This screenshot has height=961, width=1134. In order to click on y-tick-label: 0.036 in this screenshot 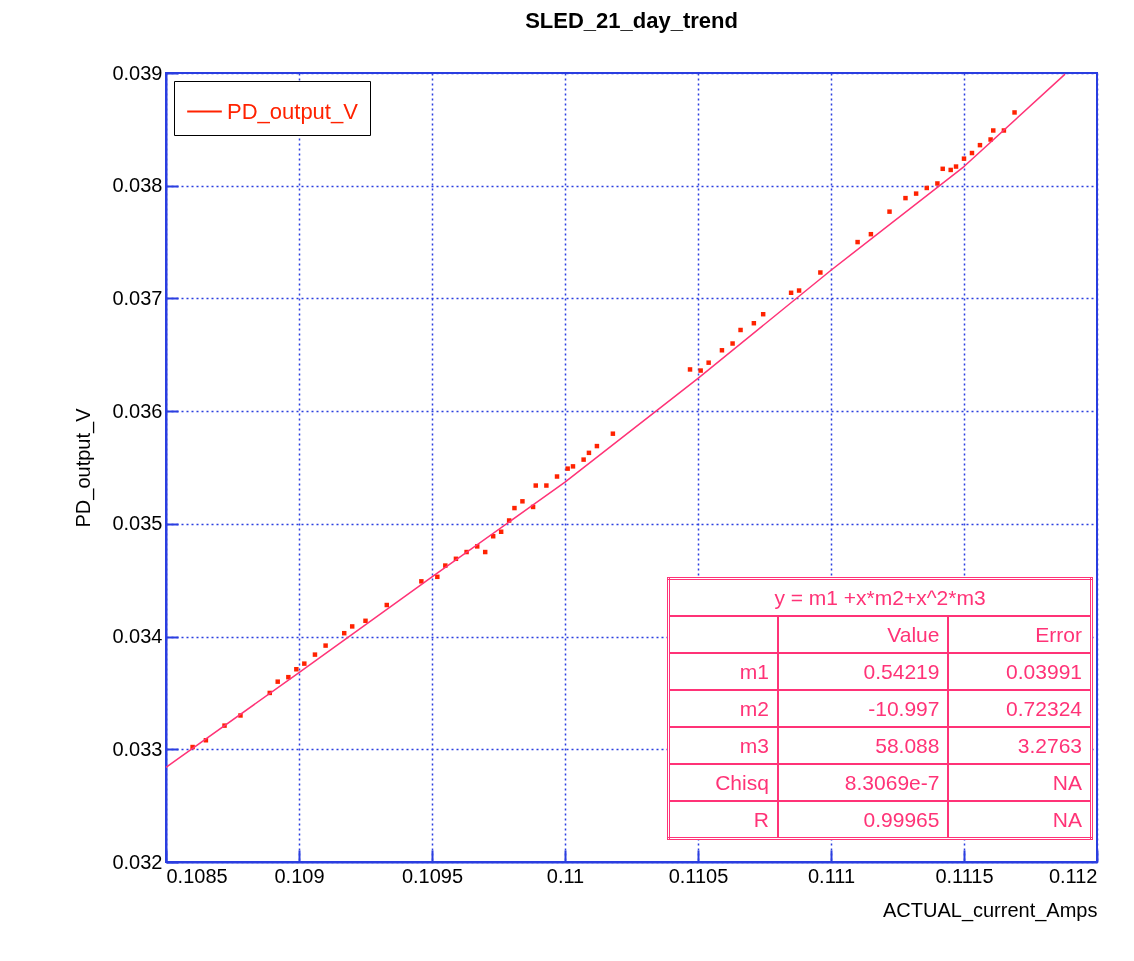, I will do `click(137, 410)`.